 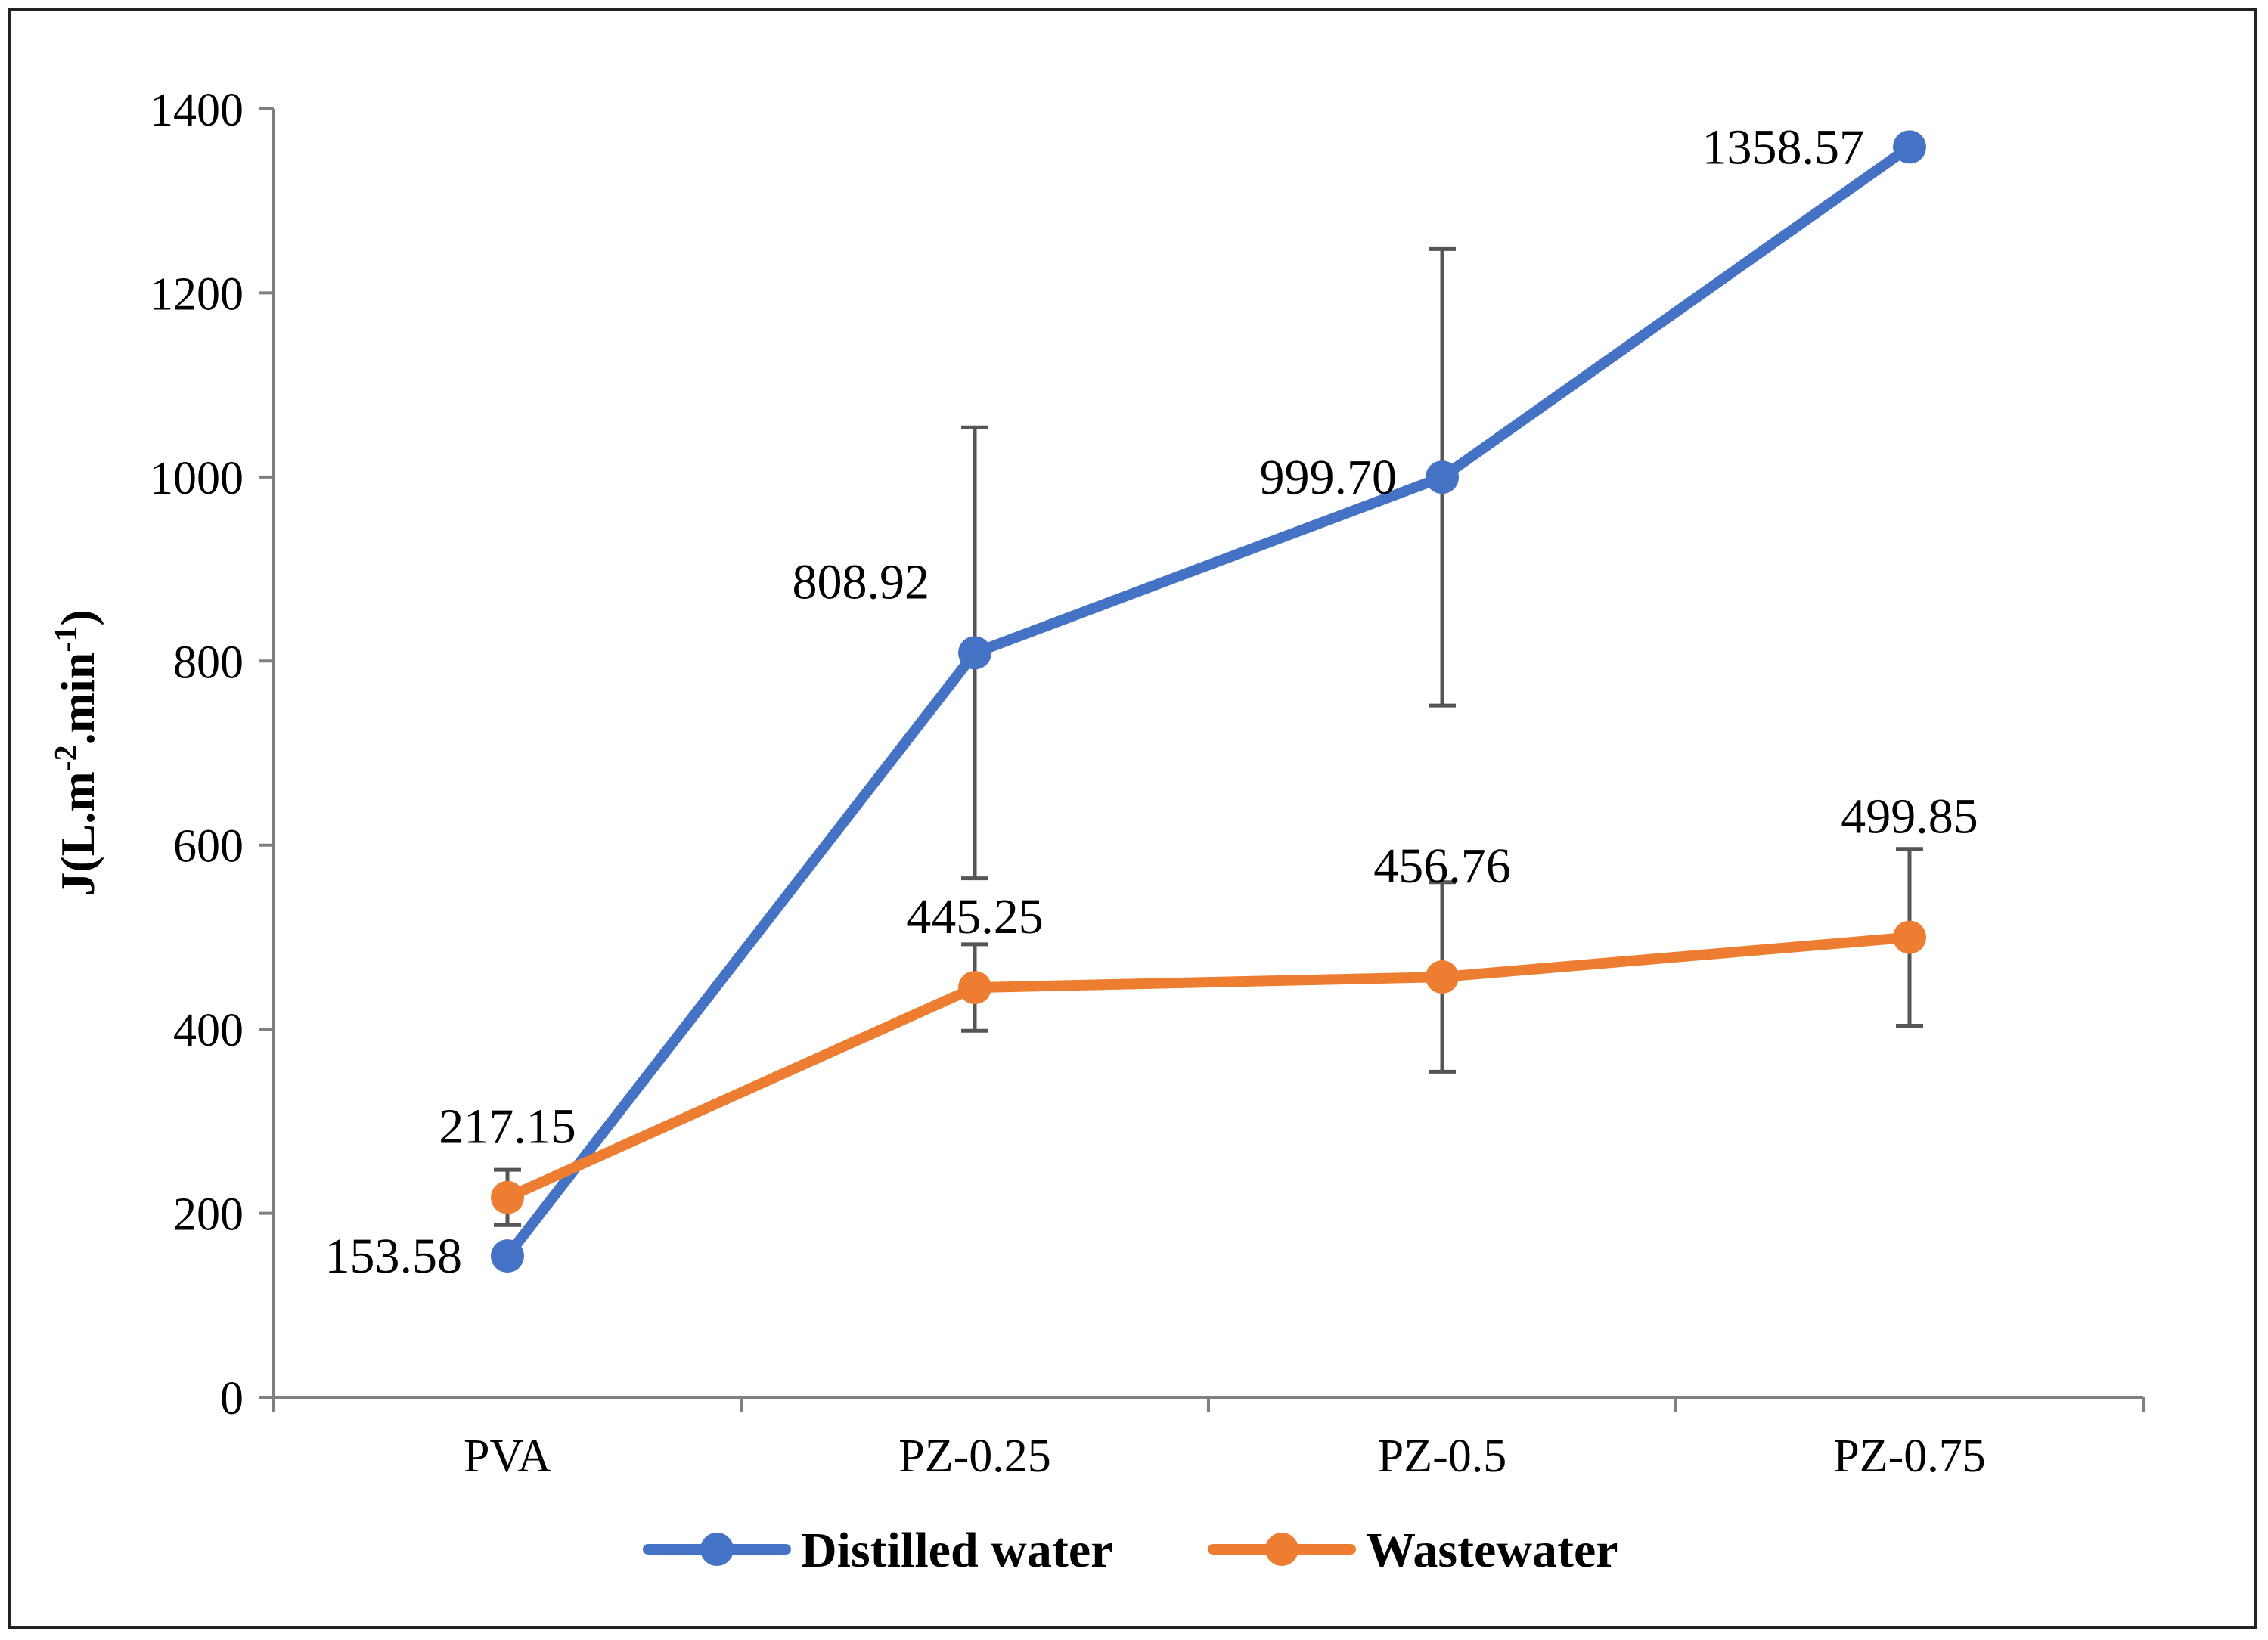 What do you see at coordinates (1909, 817) in the screenshot?
I see `wastewater-data-label-3: 499.85` at bounding box center [1909, 817].